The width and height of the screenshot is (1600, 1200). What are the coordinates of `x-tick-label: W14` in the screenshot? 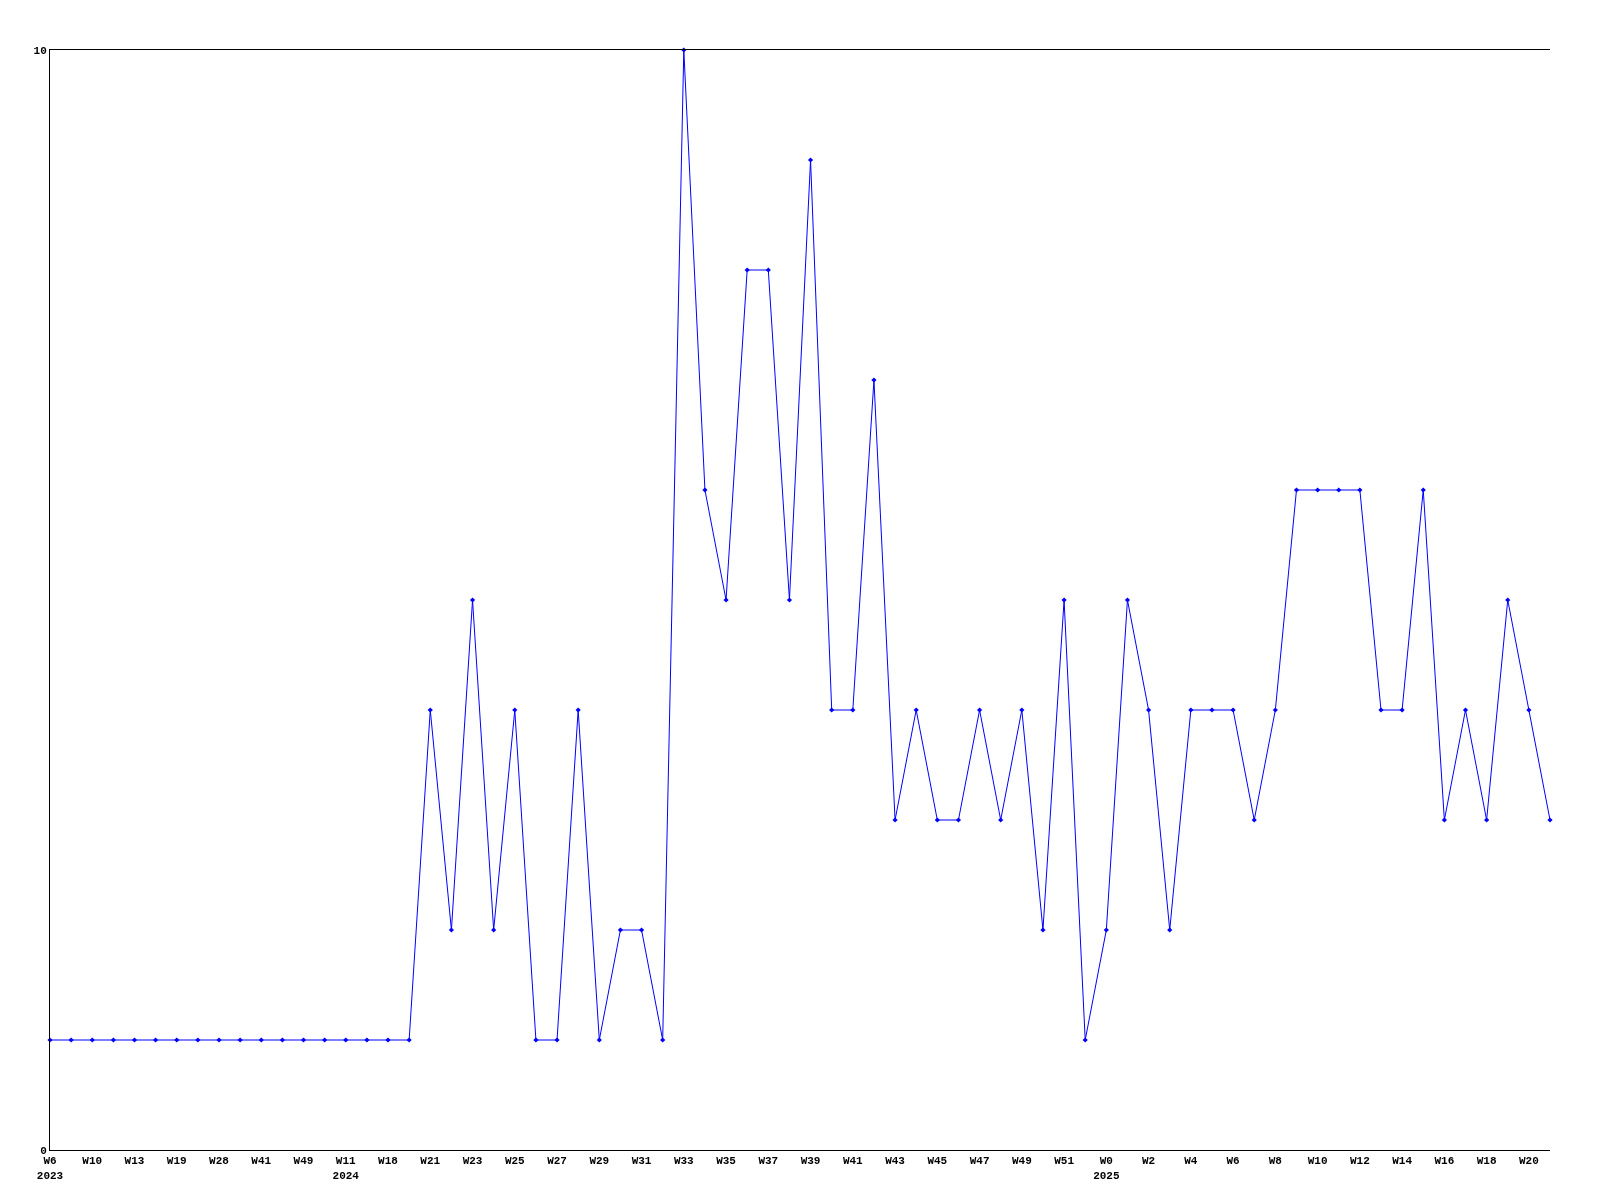 It's located at (1402, 1161).